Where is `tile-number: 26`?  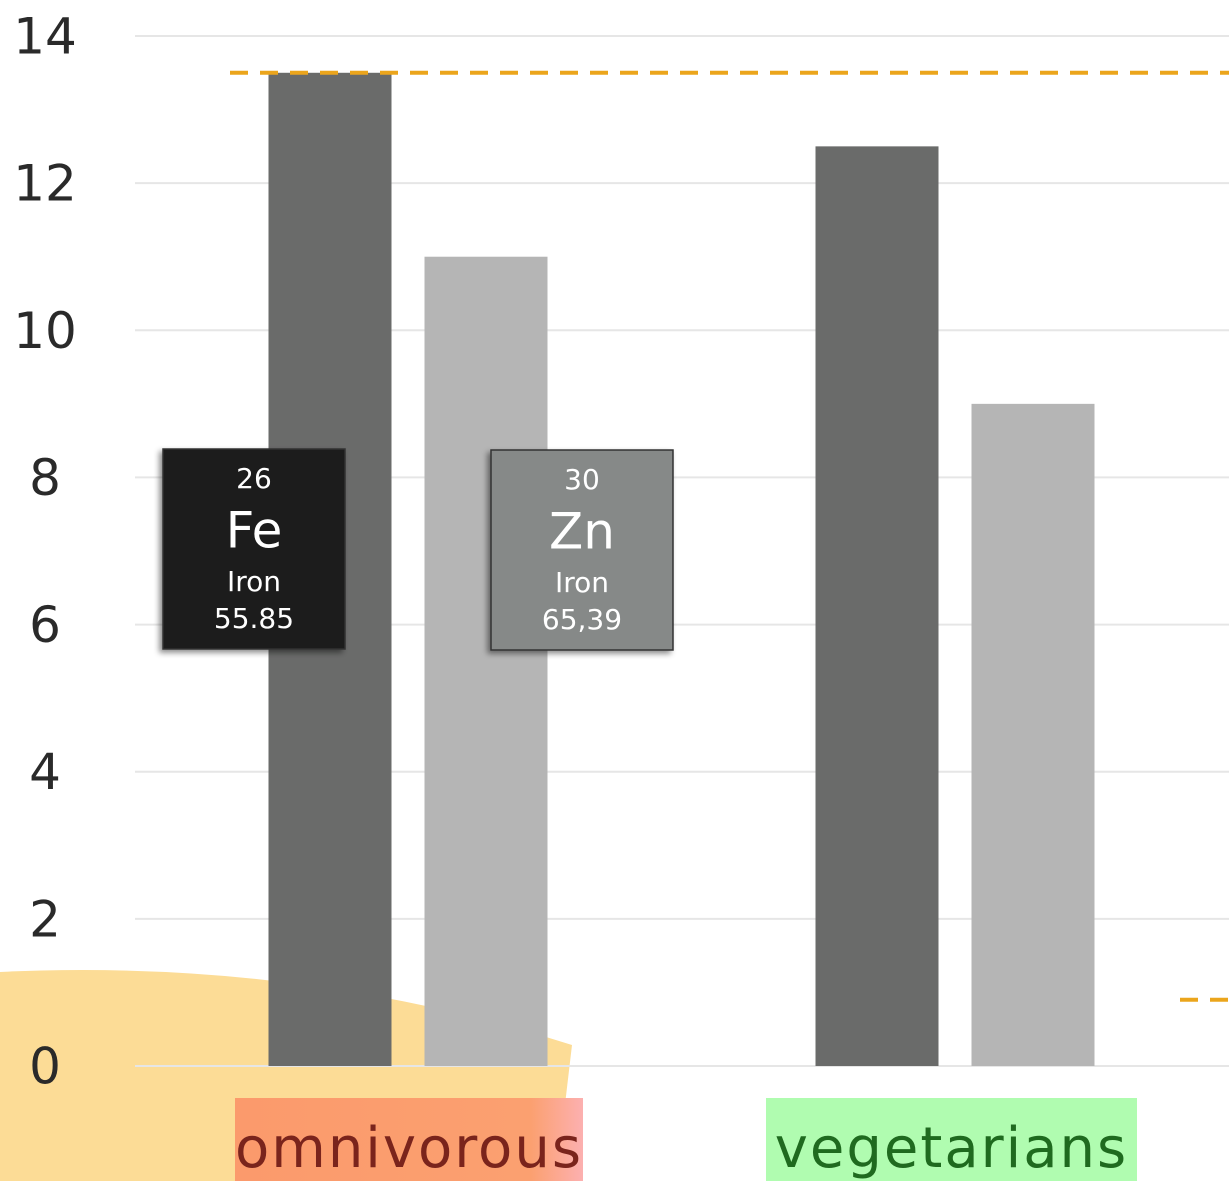
tile-number: 26 is located at coordinates (254, 478).